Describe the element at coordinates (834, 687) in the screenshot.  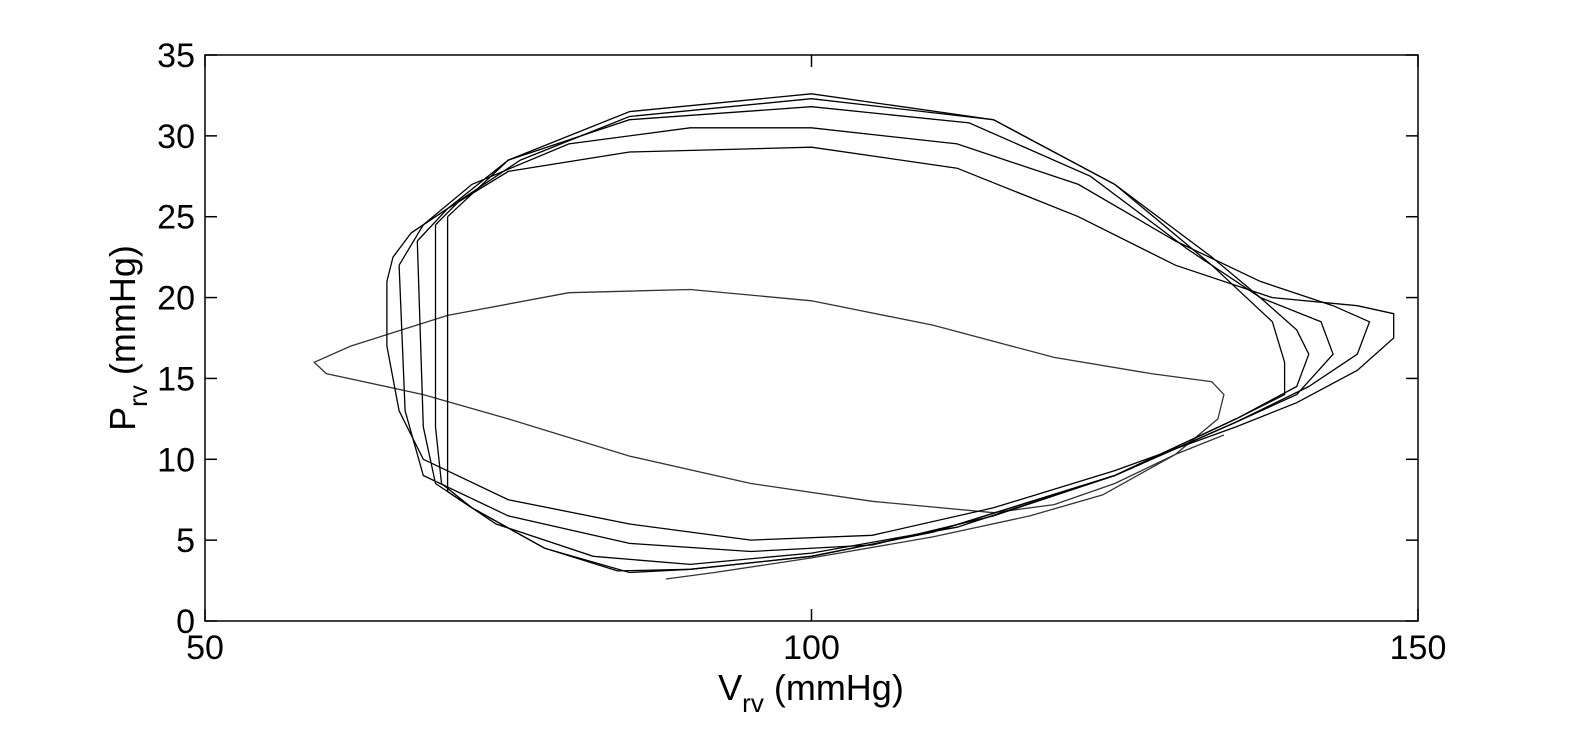
I see `x-label-unit: (mmHg)` at that location.